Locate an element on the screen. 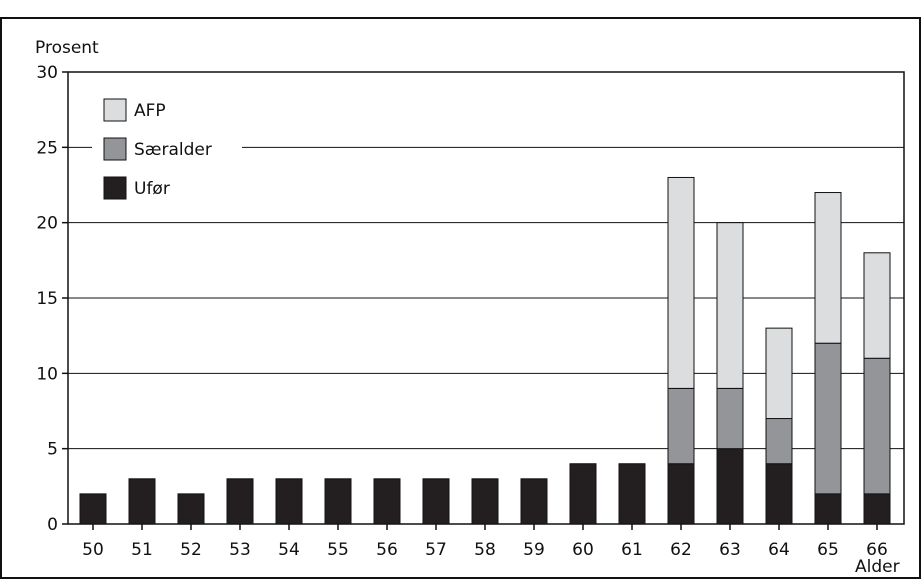 The width and height of the screenshot is (922, 583). legend-label: AFP is located at coordinates (150, 111).